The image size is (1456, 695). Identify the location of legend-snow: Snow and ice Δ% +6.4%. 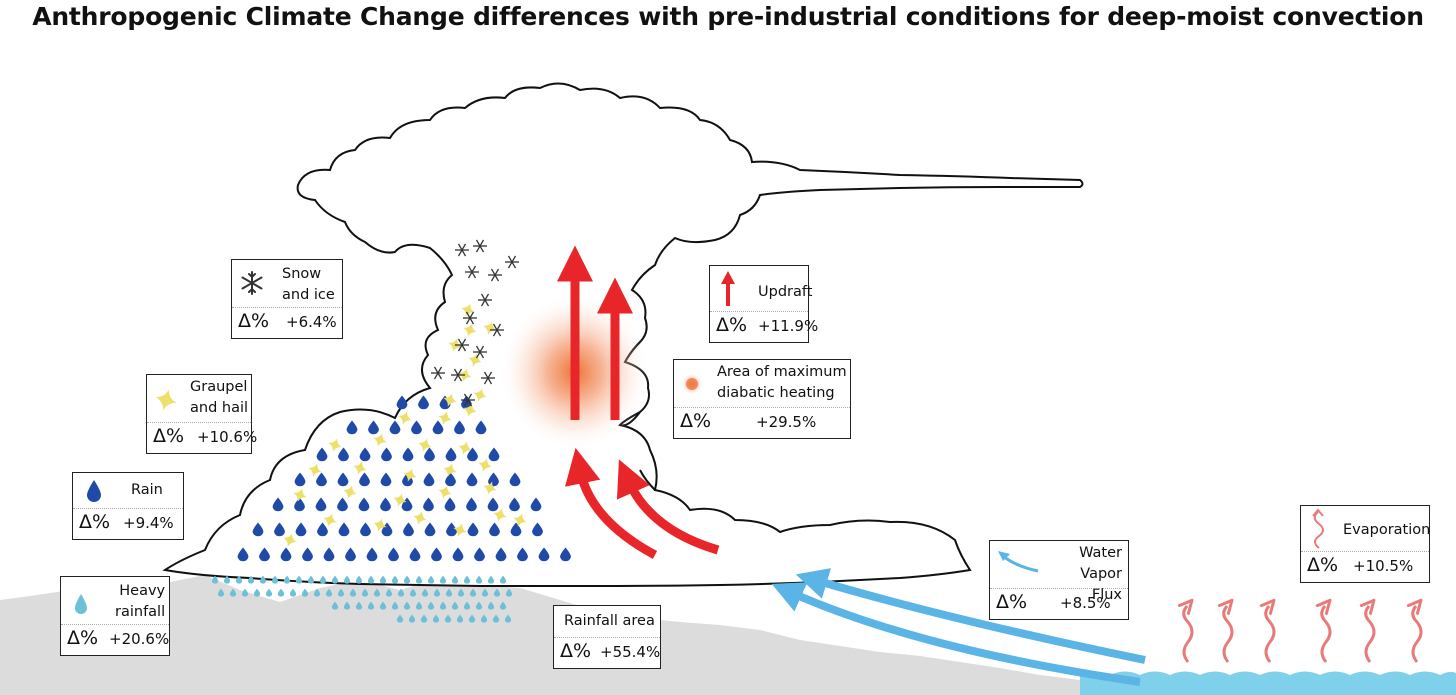
(287, 299).